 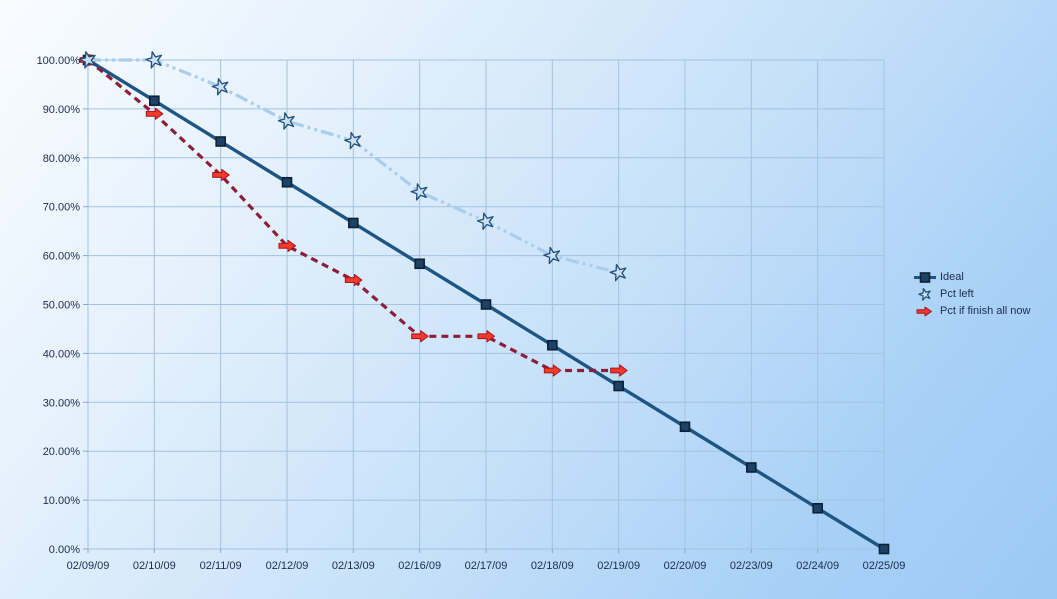 I want to click on legend-item-pct-left: Pct left, so click(x=972, y=294).